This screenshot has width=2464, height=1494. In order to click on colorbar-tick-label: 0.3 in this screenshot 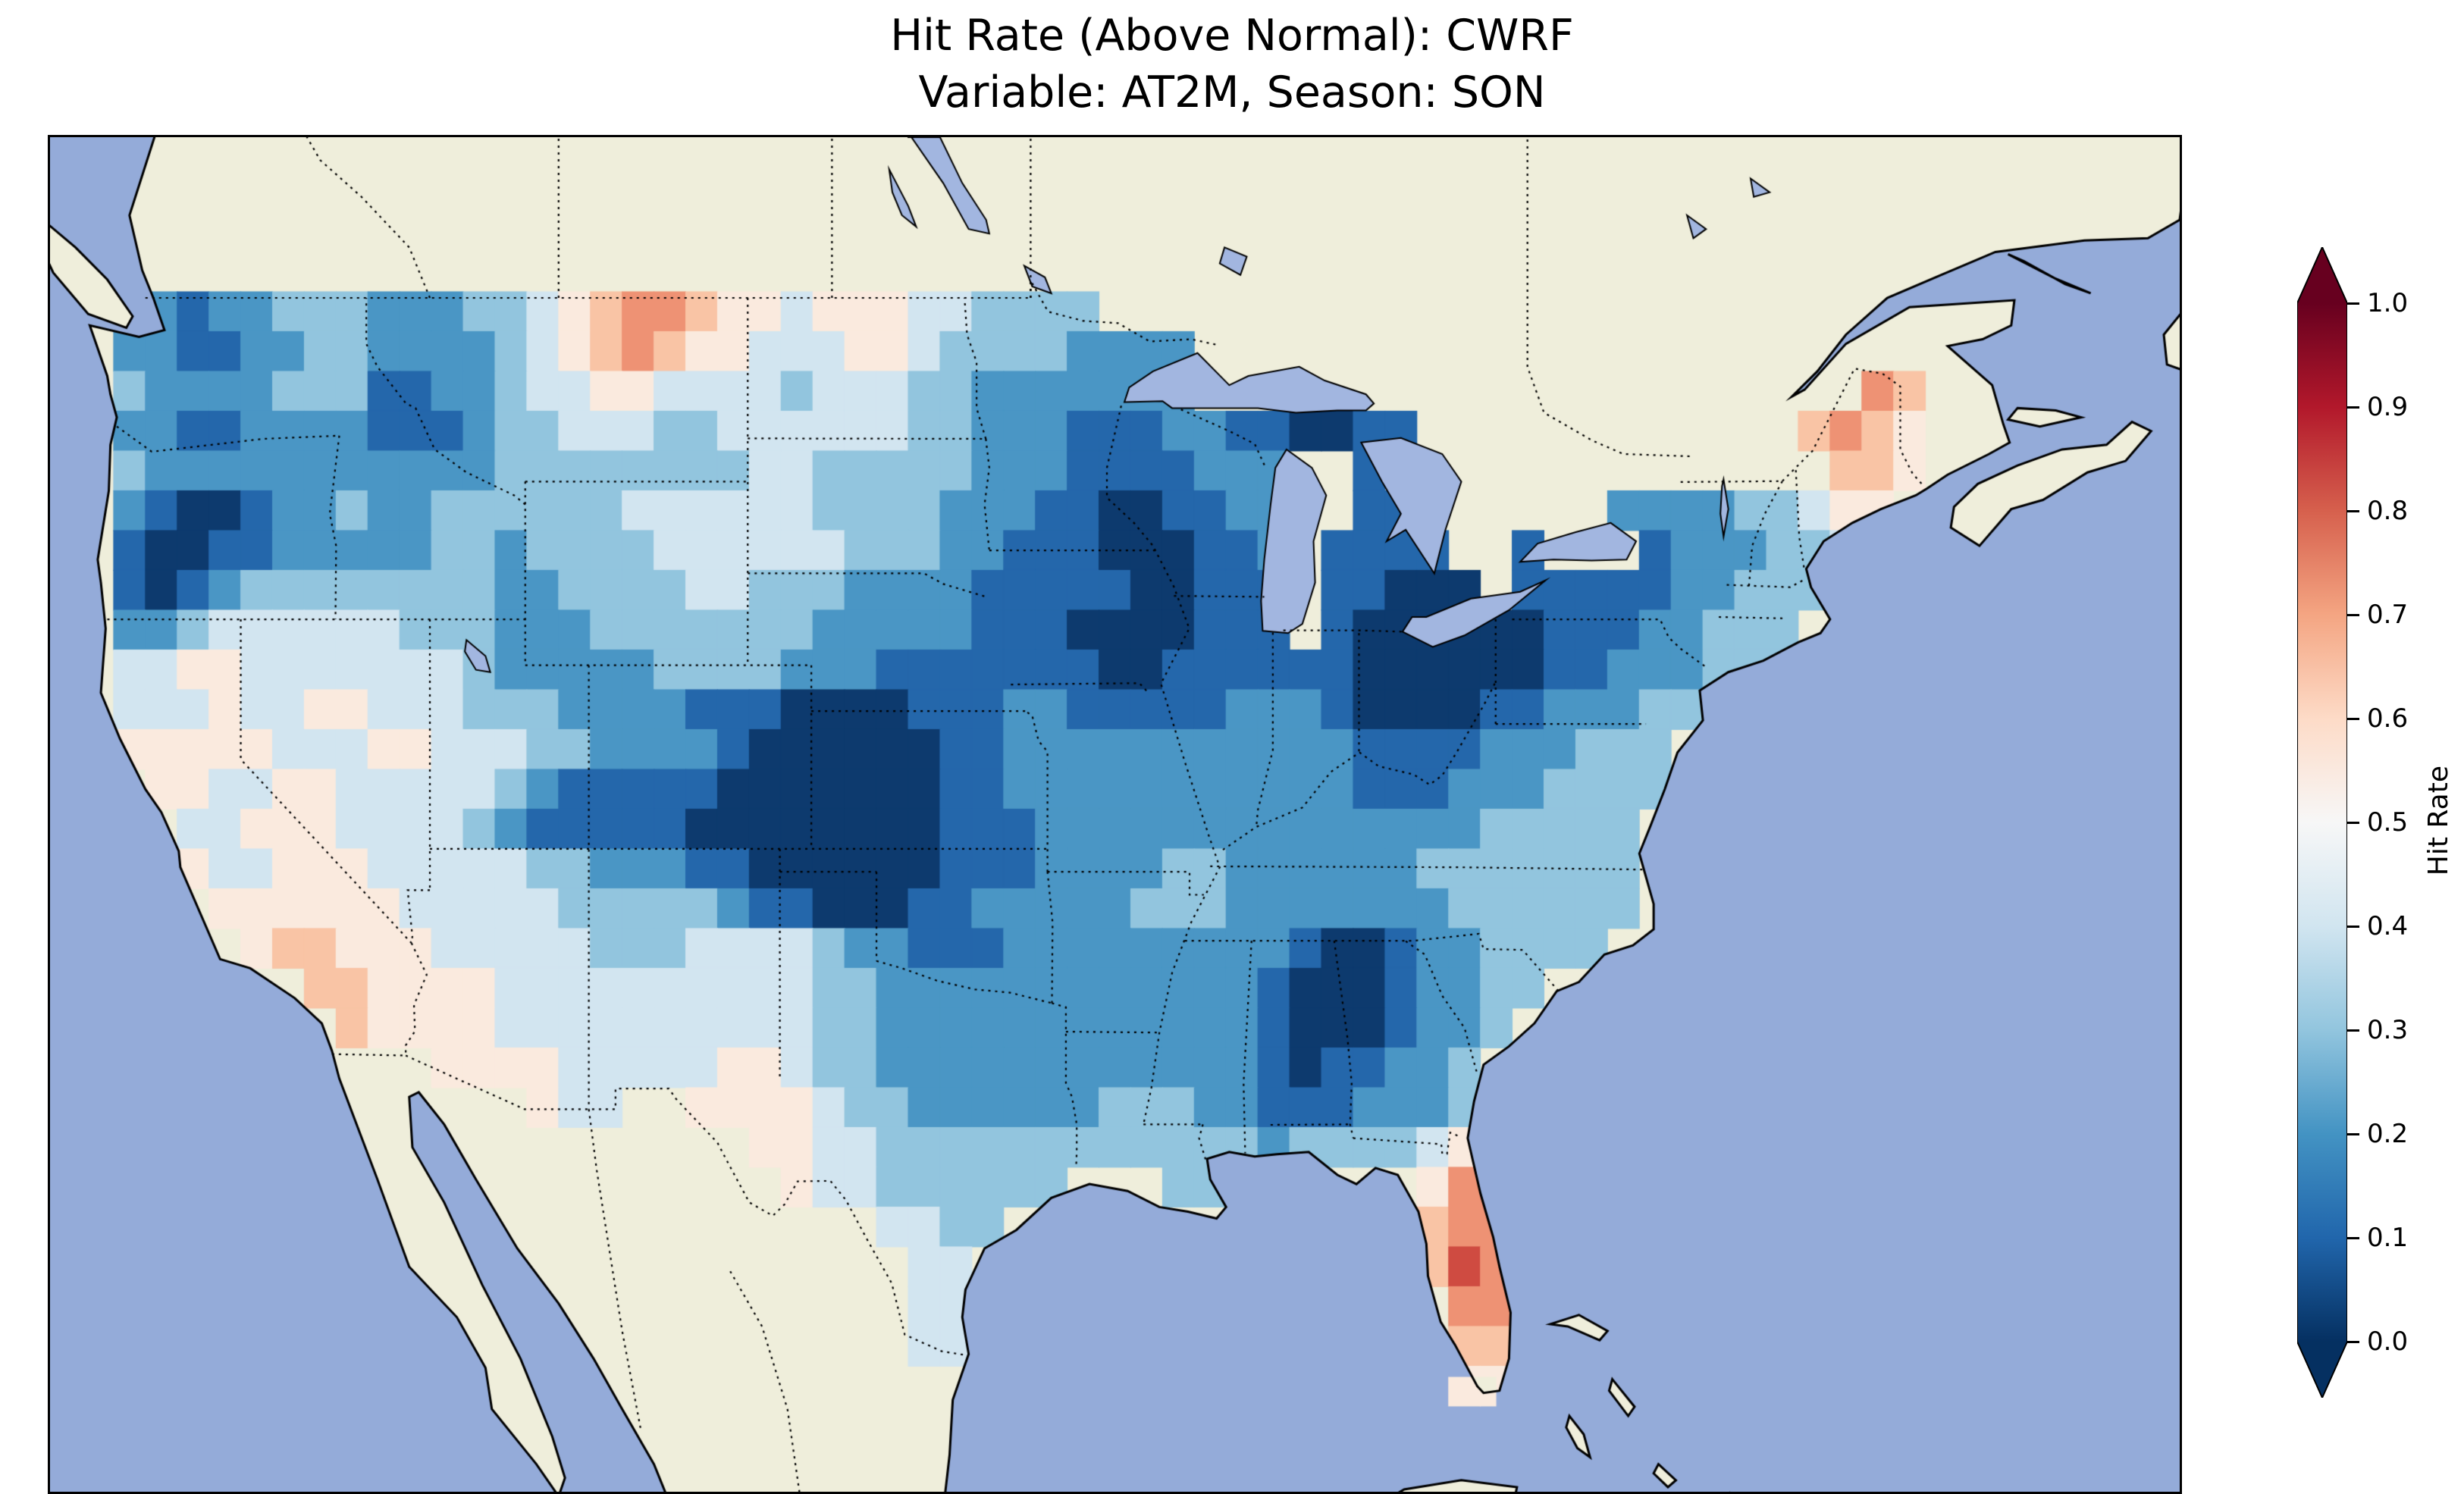, I will do `click(2388, 1030)`.